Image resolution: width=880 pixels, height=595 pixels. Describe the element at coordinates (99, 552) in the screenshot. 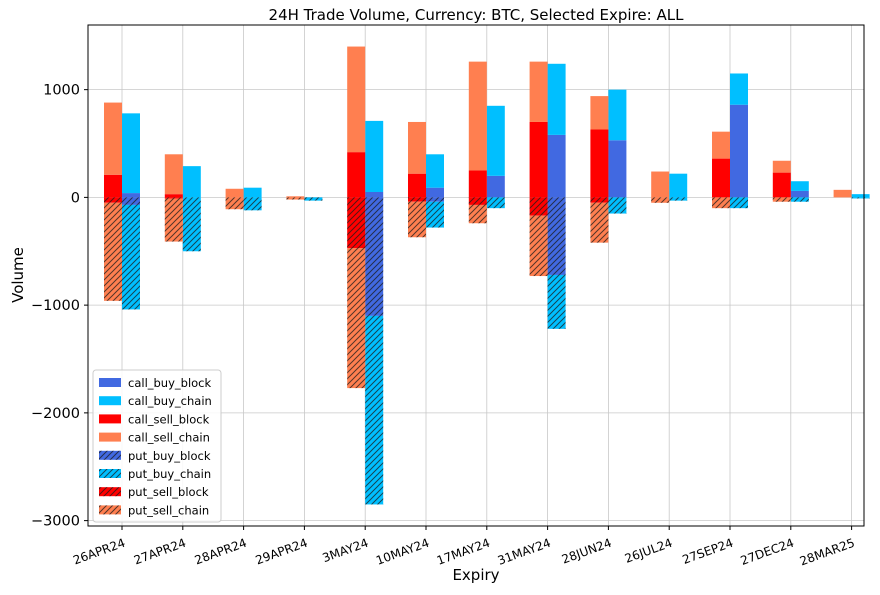

I see `x-tick-label: 26APR24` at that location.